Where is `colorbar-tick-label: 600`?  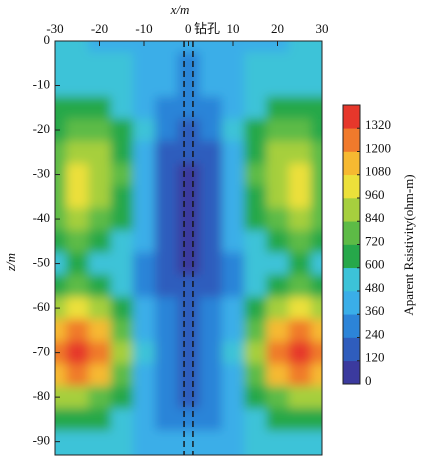 colorbar-tick-label: 600 is located at coordinates (375, 264).